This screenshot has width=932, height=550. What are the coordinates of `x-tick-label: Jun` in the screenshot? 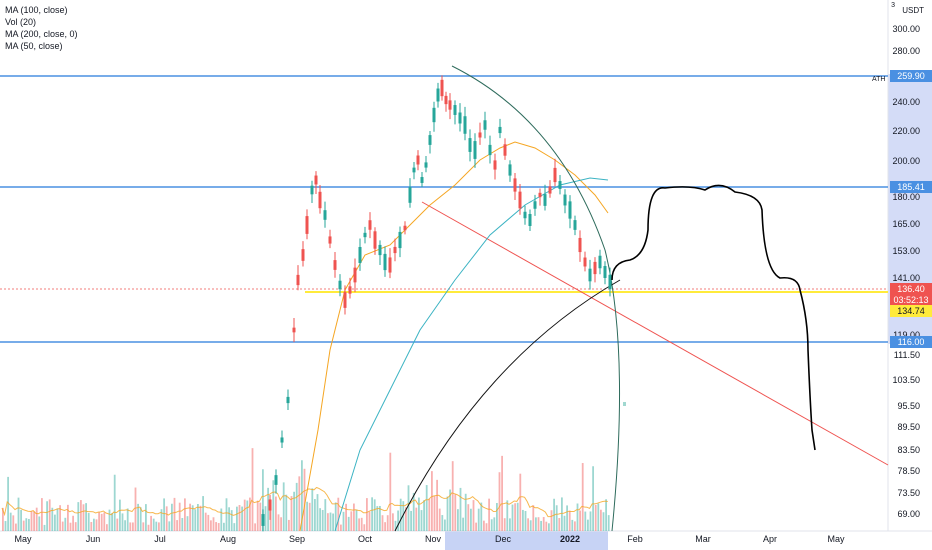 It's located at (93, 539).